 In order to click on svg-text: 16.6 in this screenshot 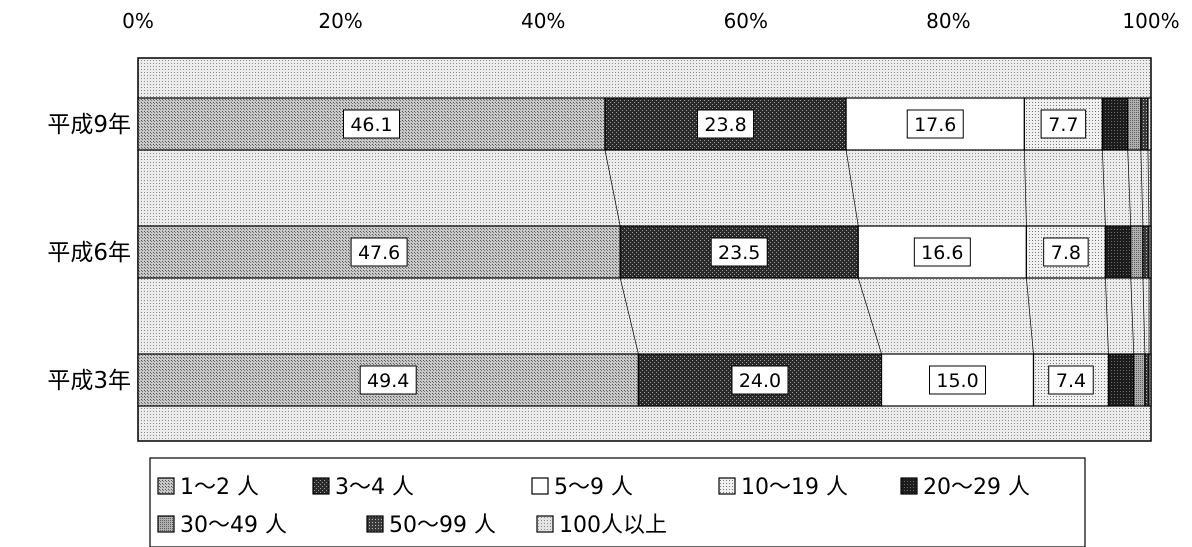, I will do `click(942, 253)`.